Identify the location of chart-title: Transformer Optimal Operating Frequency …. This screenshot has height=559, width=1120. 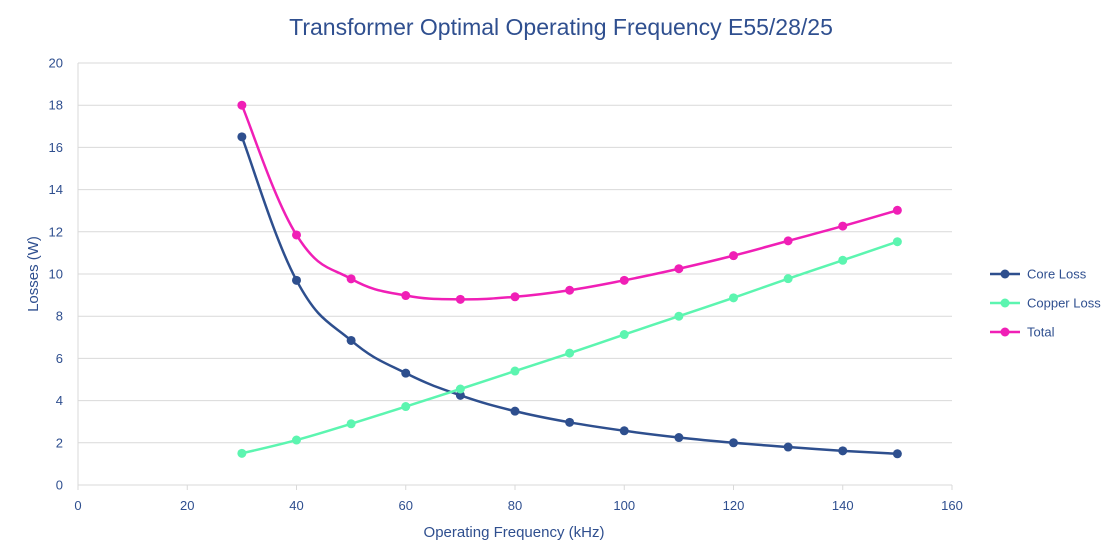
(561, 27).